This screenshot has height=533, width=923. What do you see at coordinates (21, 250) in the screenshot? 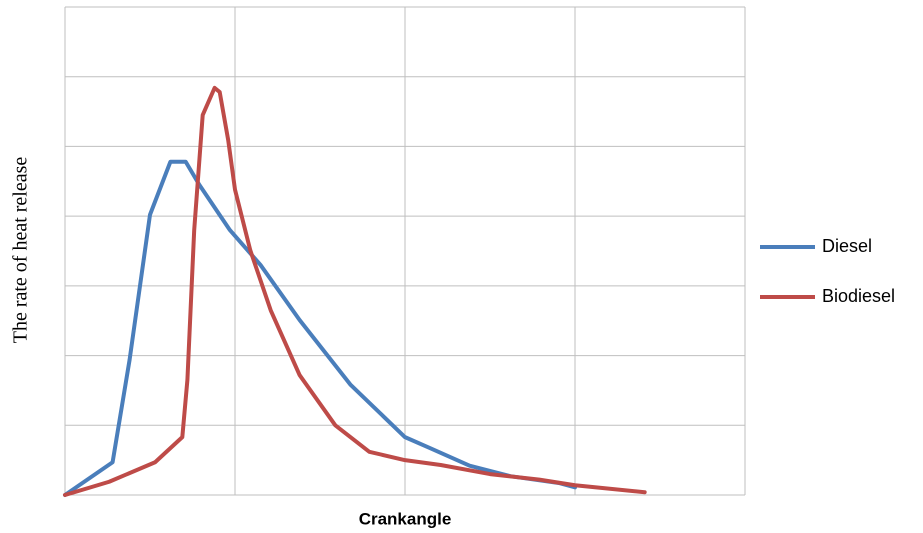
I see `y-axis-label: The rate of heat release` at bounding box center [21, 250].